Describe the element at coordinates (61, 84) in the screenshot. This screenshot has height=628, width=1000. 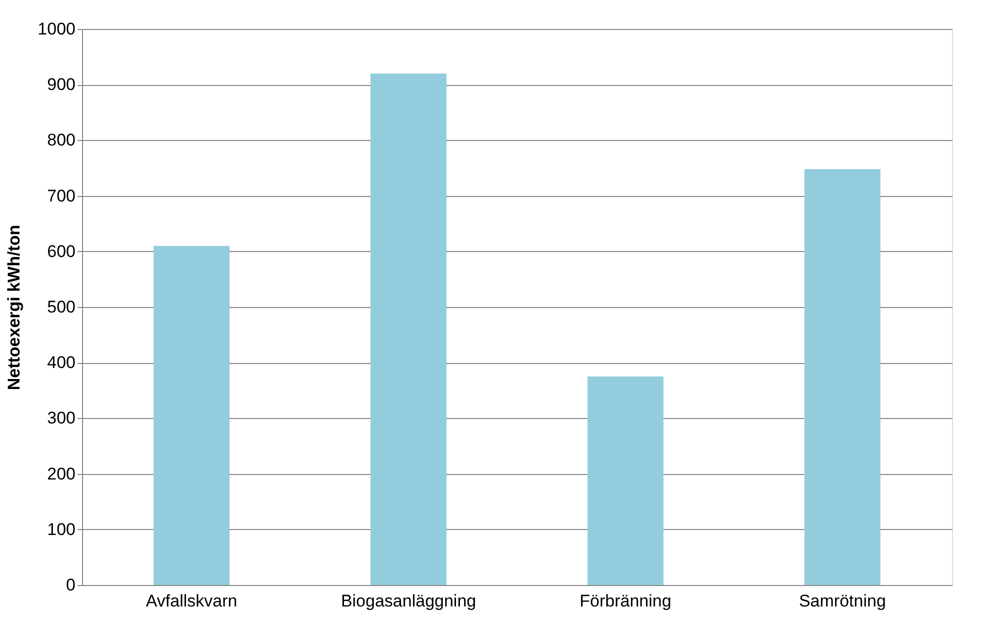
I see `y-tick-label: 900` at that location.